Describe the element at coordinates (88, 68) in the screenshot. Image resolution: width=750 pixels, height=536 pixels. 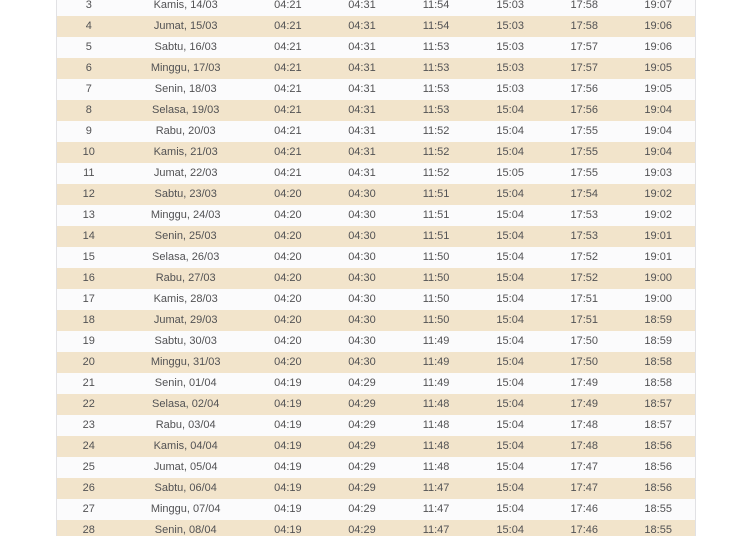
I see `row-number-cell: 6` at that location.